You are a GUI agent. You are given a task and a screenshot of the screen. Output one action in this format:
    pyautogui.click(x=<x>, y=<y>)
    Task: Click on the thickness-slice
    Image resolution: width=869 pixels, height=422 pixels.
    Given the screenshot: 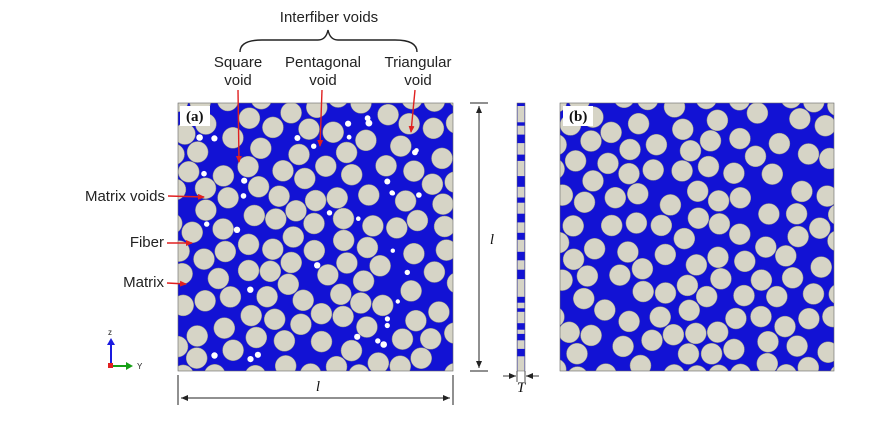 What is the action you would take?
    pyautogui.click(x=521, y=237)
    